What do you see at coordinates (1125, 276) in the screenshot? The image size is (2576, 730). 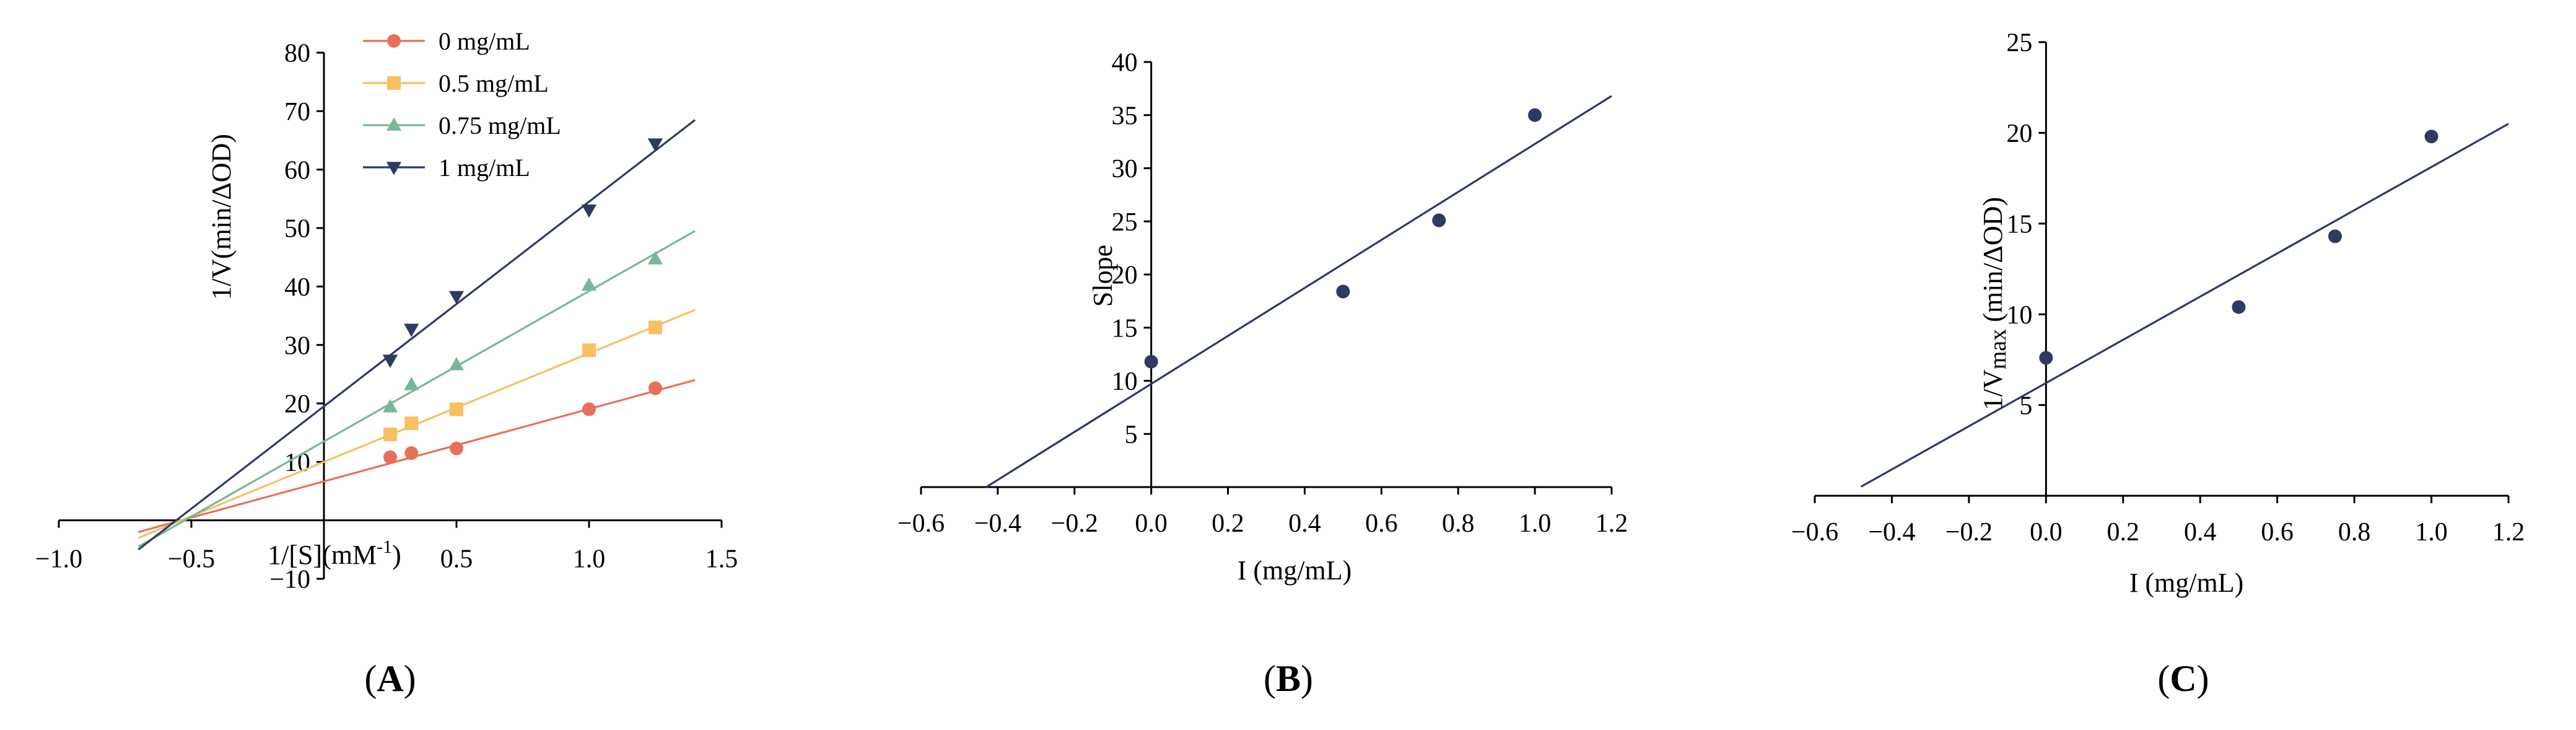 I see `panel-b-y-tick-label: 20` at bounding box center [1125, 276].